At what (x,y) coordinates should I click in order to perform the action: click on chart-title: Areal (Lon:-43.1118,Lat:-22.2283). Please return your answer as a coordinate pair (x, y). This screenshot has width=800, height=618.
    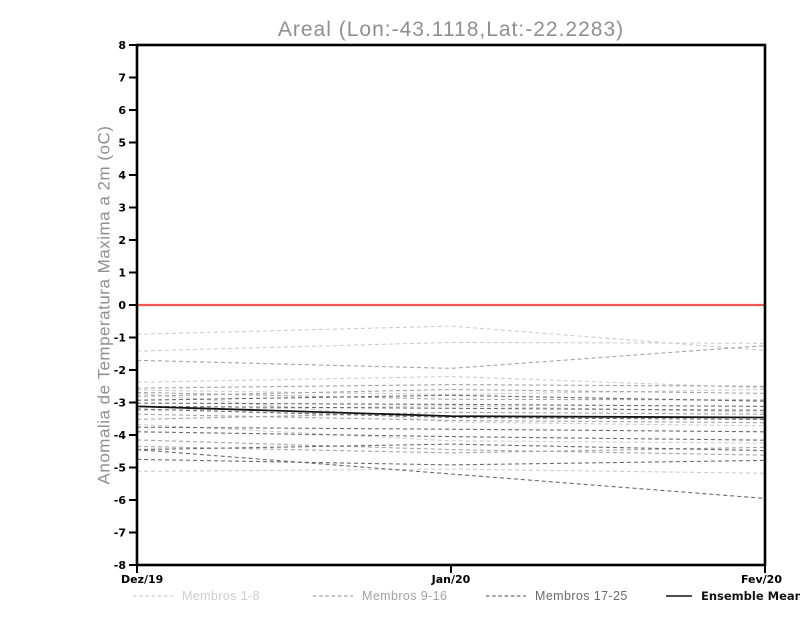
    Looking at the image, I should click on (451, 29).